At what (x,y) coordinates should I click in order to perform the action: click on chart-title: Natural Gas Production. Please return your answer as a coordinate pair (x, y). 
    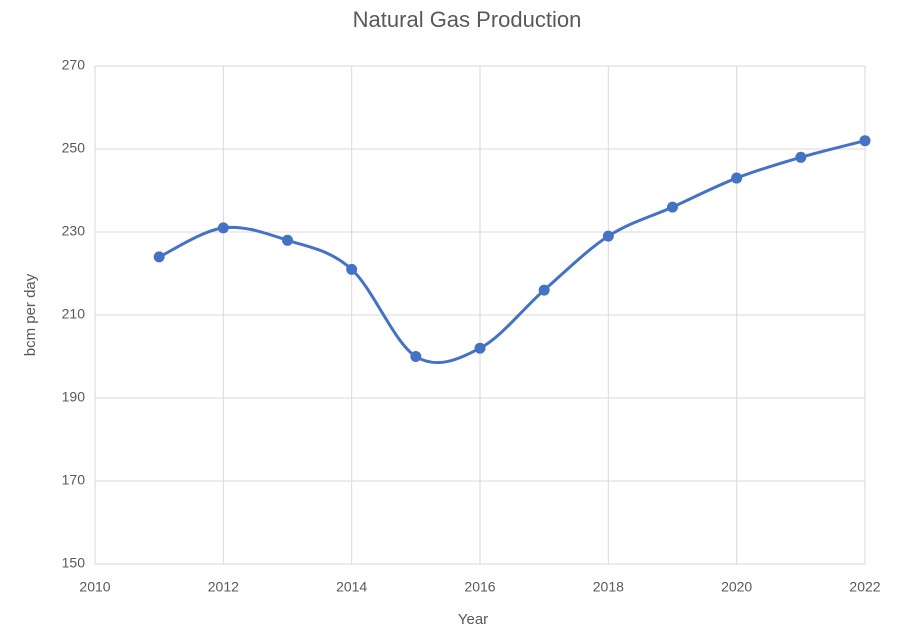
    Looking at the image, I should click on (467, 19).